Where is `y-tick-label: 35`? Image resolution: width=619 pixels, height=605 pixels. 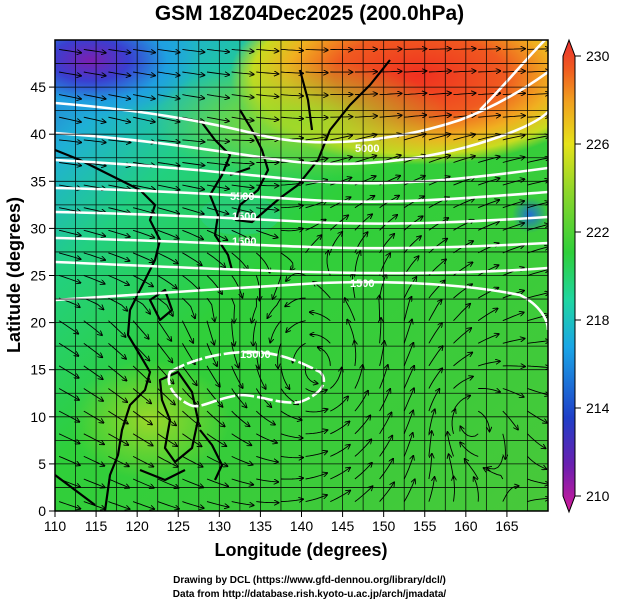 y-tick-label: 35 is located at coordinates (38, 181).